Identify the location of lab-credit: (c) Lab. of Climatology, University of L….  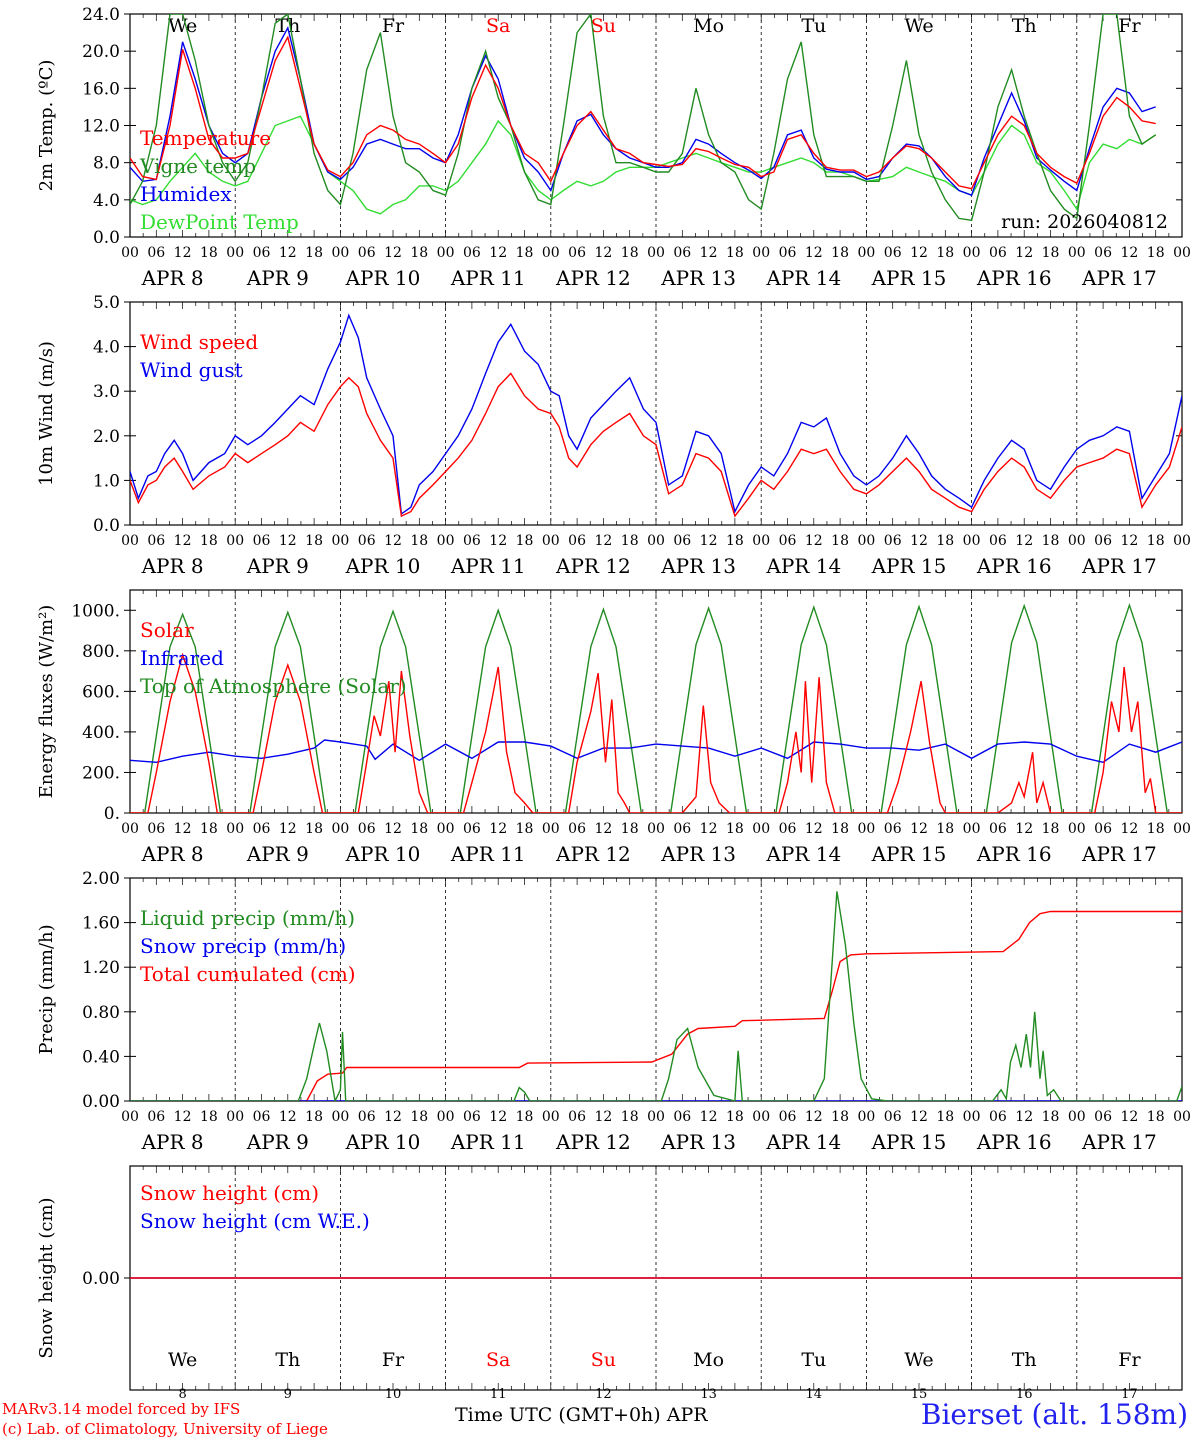
(165, 1429).